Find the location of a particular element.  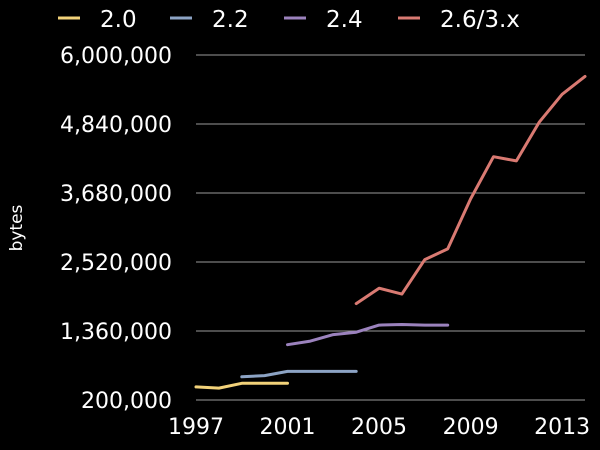

legend: 2.0 2.2 2.4 2.6/3.x is located at coordinates (289, 20).